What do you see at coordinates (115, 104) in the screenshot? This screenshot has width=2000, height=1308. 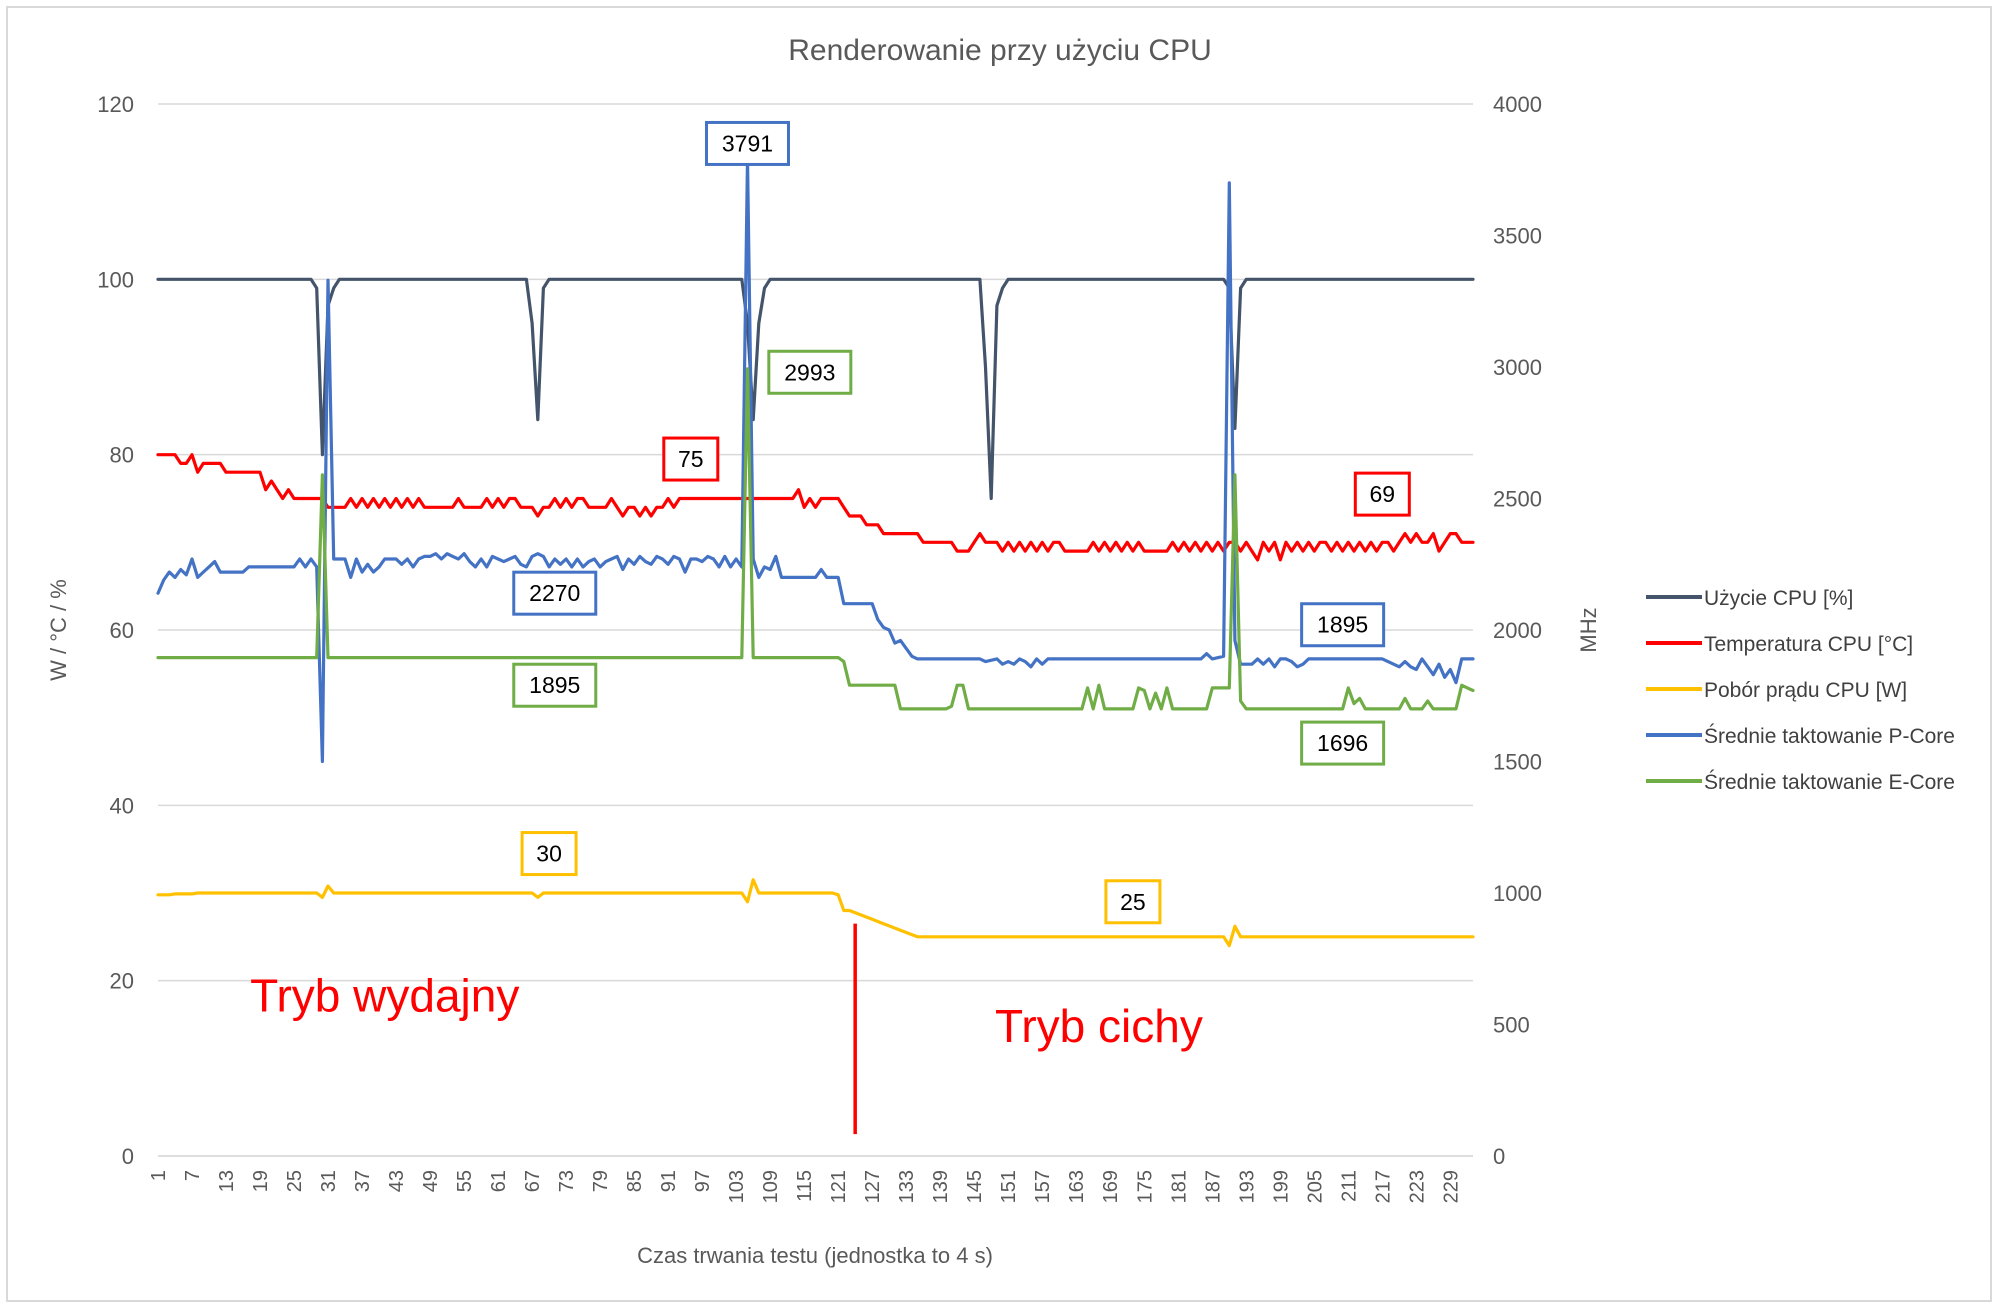 I see `y-tick-label-left: 120` at bounding box center [115, 104].